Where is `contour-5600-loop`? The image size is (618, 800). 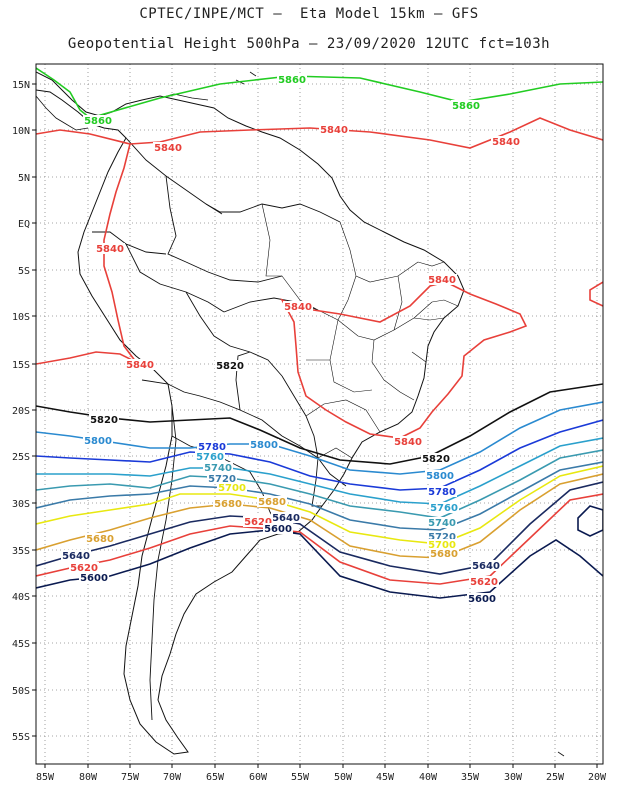 contour-5600-loop is located at coordinates (590, 521).